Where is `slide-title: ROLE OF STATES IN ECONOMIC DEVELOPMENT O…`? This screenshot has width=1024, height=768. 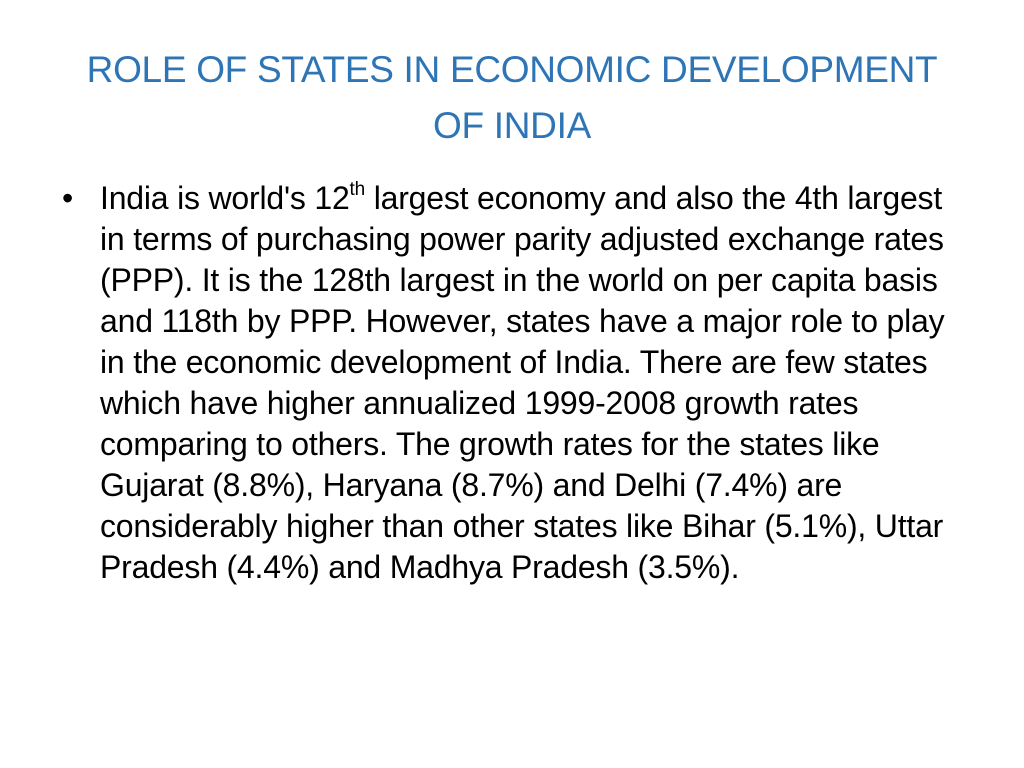 slide-title: ROLE OF STATES IN ECONOMIC DEVELOPMENT O… is located at coordinates (512, 98).